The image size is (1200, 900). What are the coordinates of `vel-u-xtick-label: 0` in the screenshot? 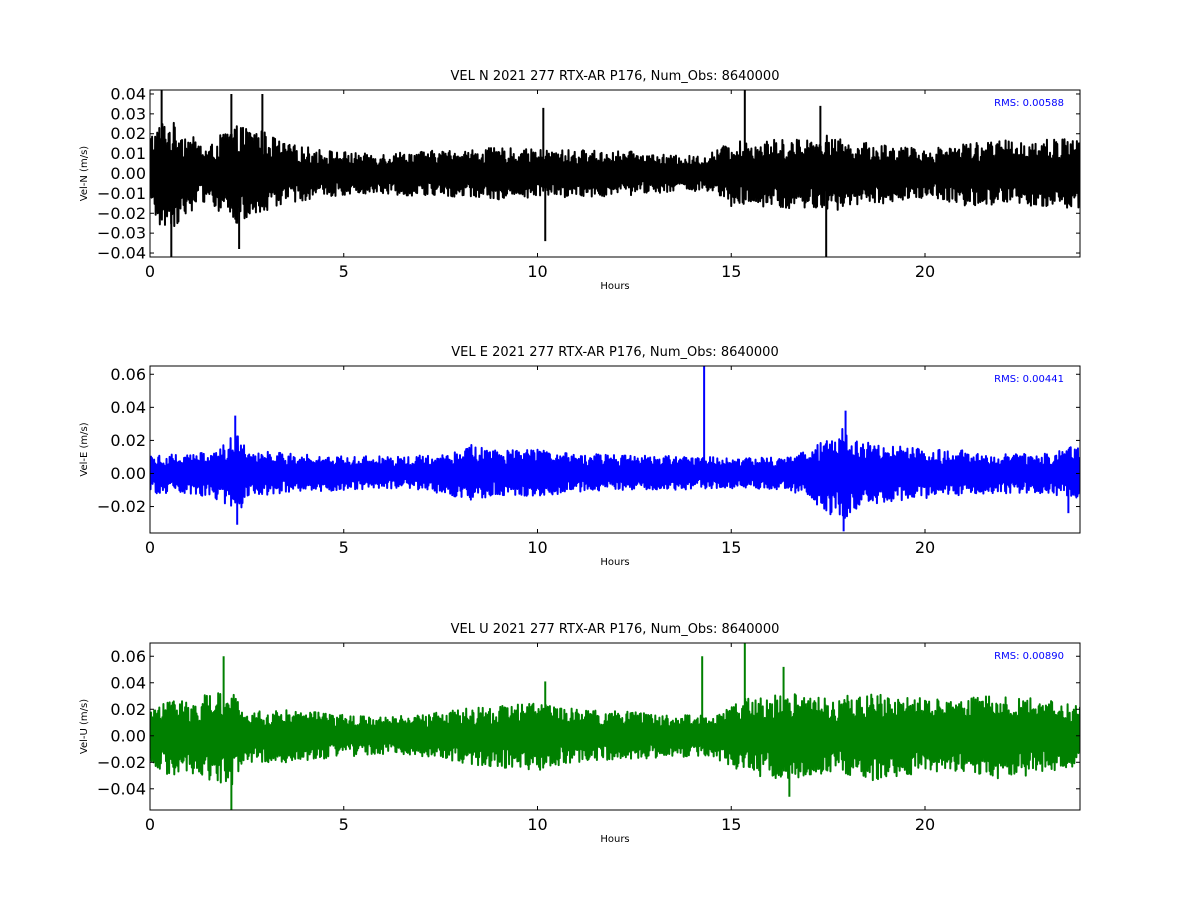 It's located at (150, 824).